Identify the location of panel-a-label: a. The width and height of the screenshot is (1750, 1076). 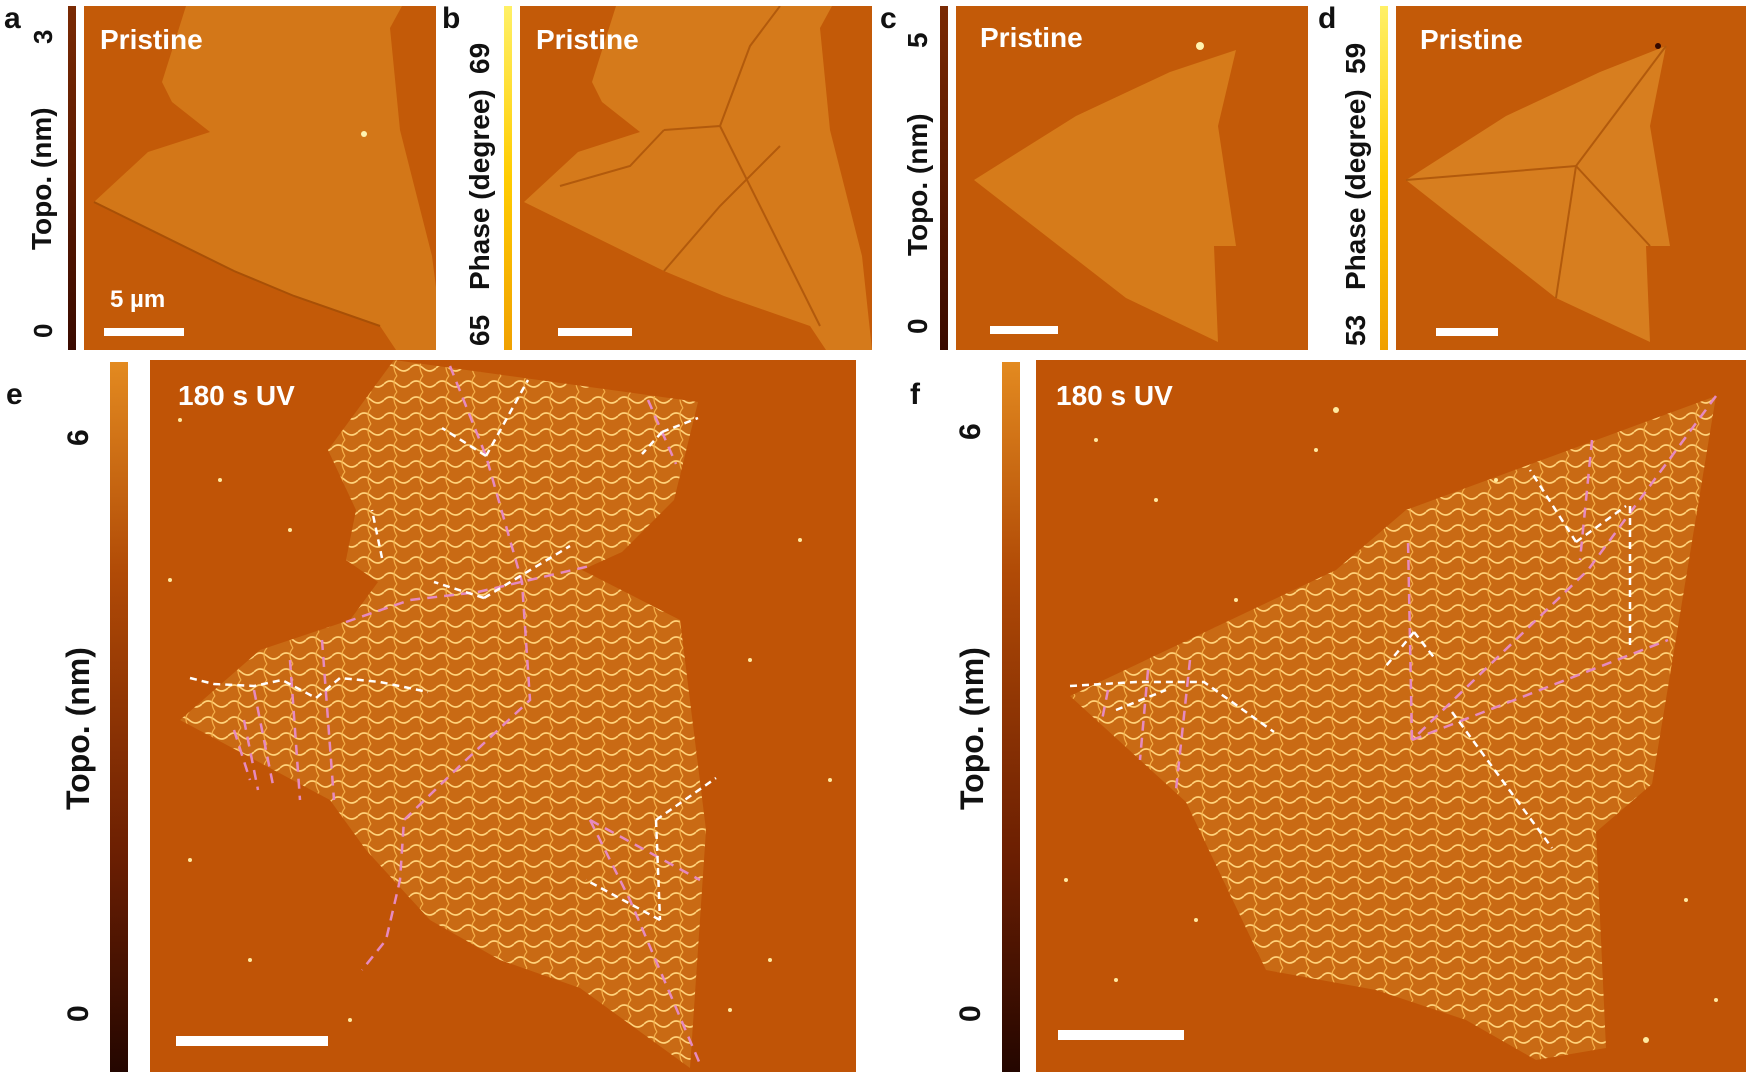
(12, 18).